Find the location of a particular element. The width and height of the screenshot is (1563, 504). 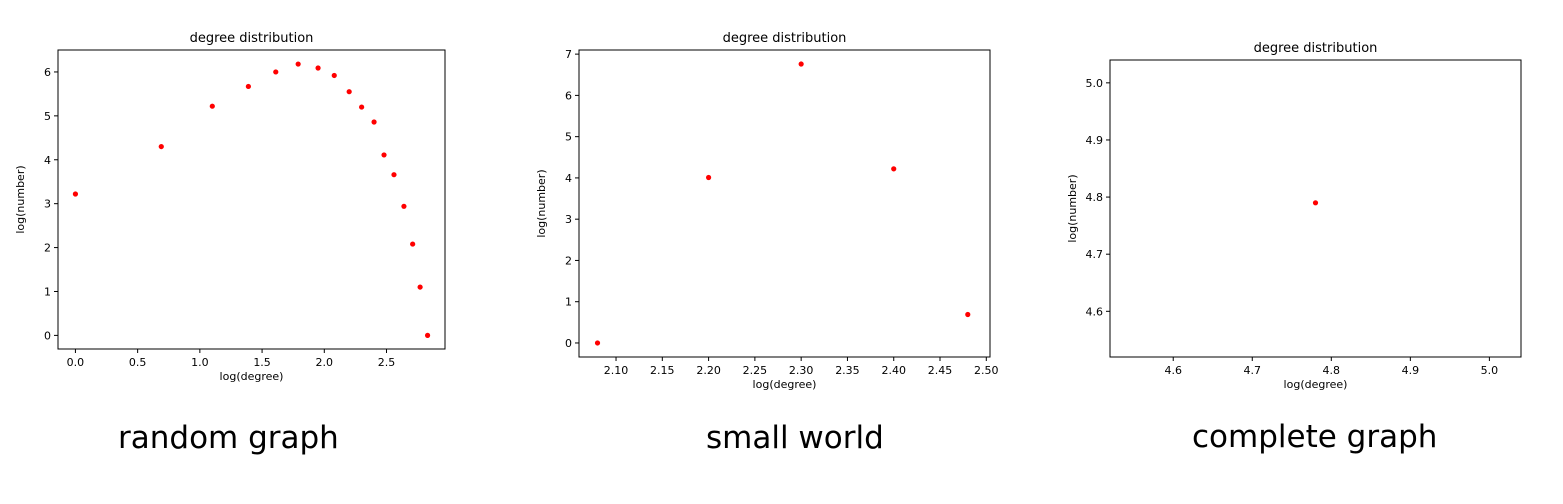

y-tick-label: 7 is located at coordinates (568, 54).